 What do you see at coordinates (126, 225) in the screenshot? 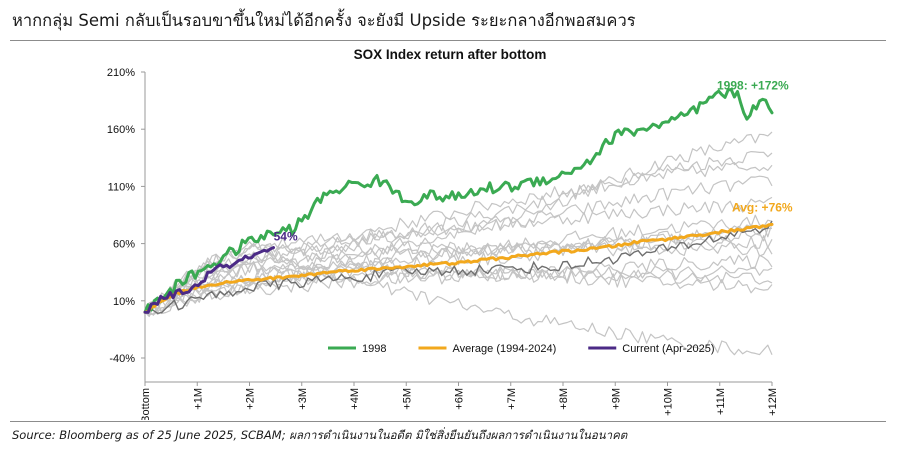
I see `y-axis: 210% 160% 110% 60% 10% -40%` at bounding box center [126, 225].